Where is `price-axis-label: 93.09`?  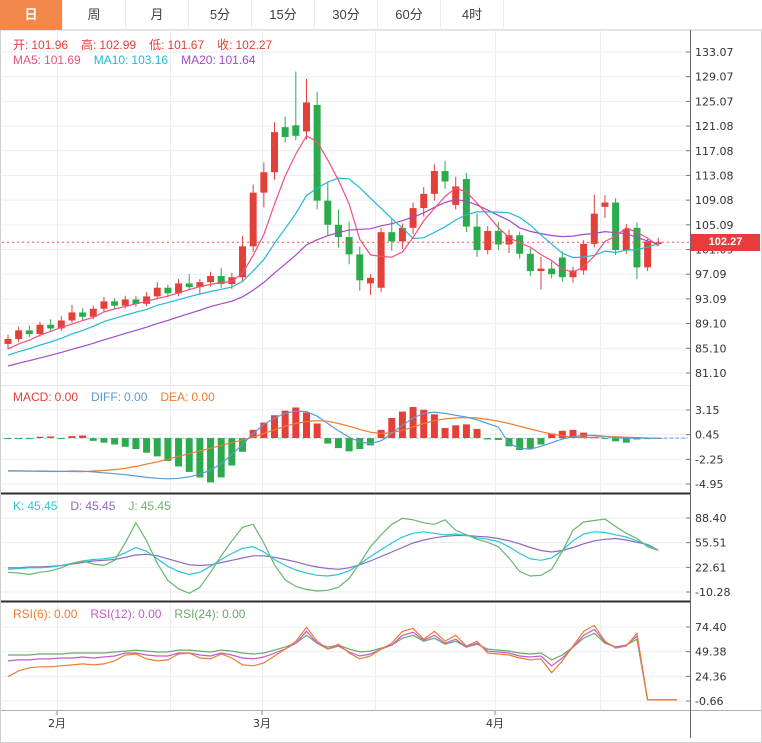
price-axis-label: 93.09 is located at coordinates (711, 299).